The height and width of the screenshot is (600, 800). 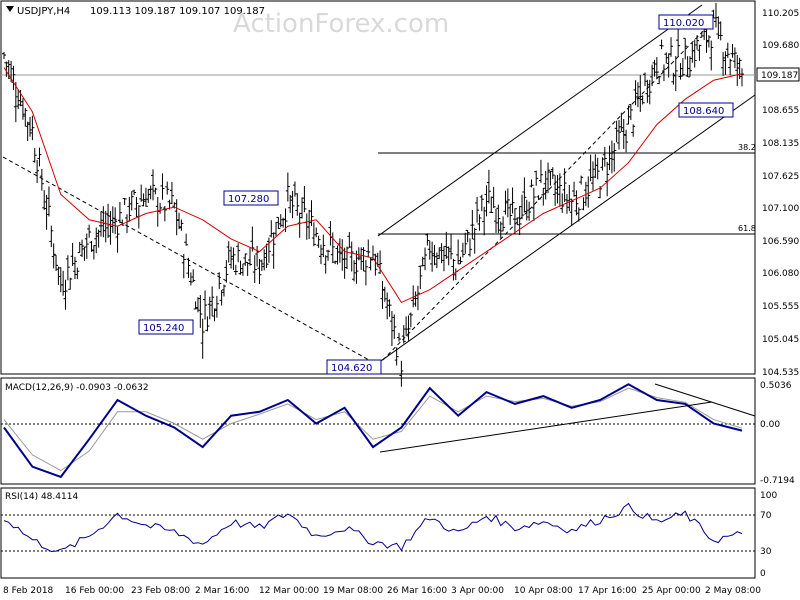 What do you see at coordinates (776, 386) in the screenshot?
I see `macd-tick-top: 0.5036` at bounding box center [776, 386].